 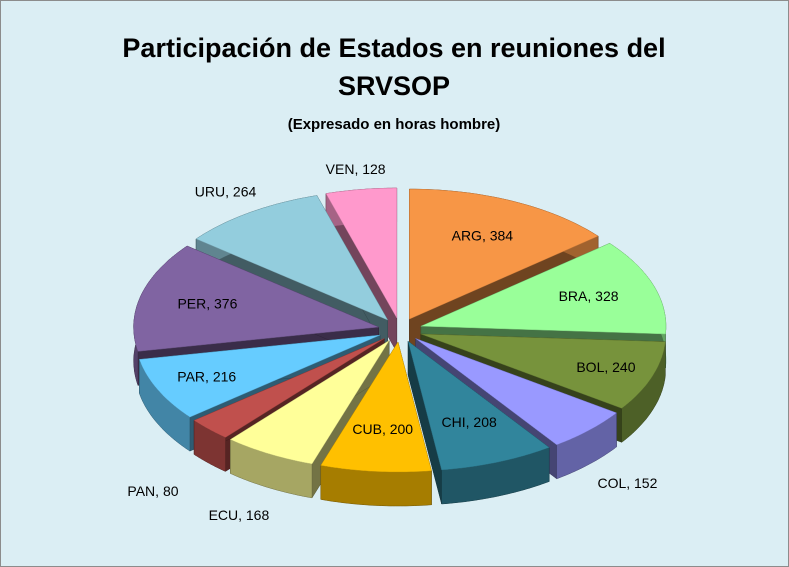 I want to click on chart-subtitle: (Expresado en horas hombre), so click(x=394, y=124).